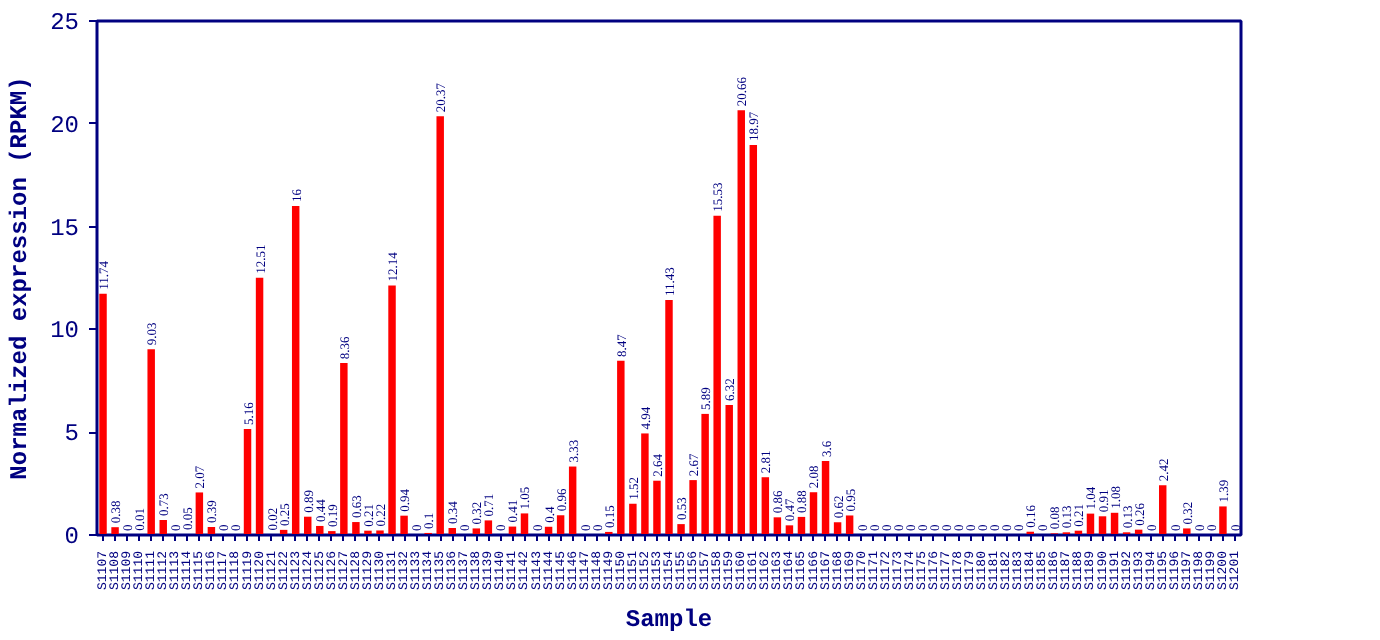 This screenshot has height=640, width=1380. I want to click on y-axis-title: Normalized expression (RPKM), so click(20, 278).